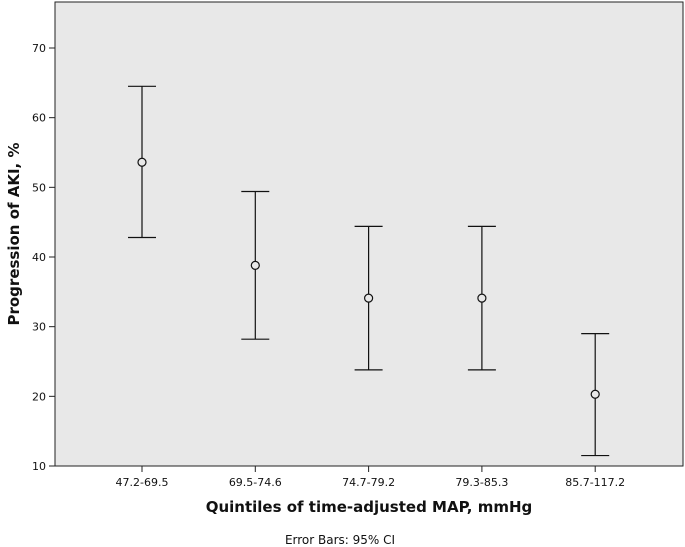 The height and width of the screenshot is (547, 685). Describe the element at coordinates (368, 482) in the screenshot. I see `x-tick-label: 74.7-79.2` at that location.